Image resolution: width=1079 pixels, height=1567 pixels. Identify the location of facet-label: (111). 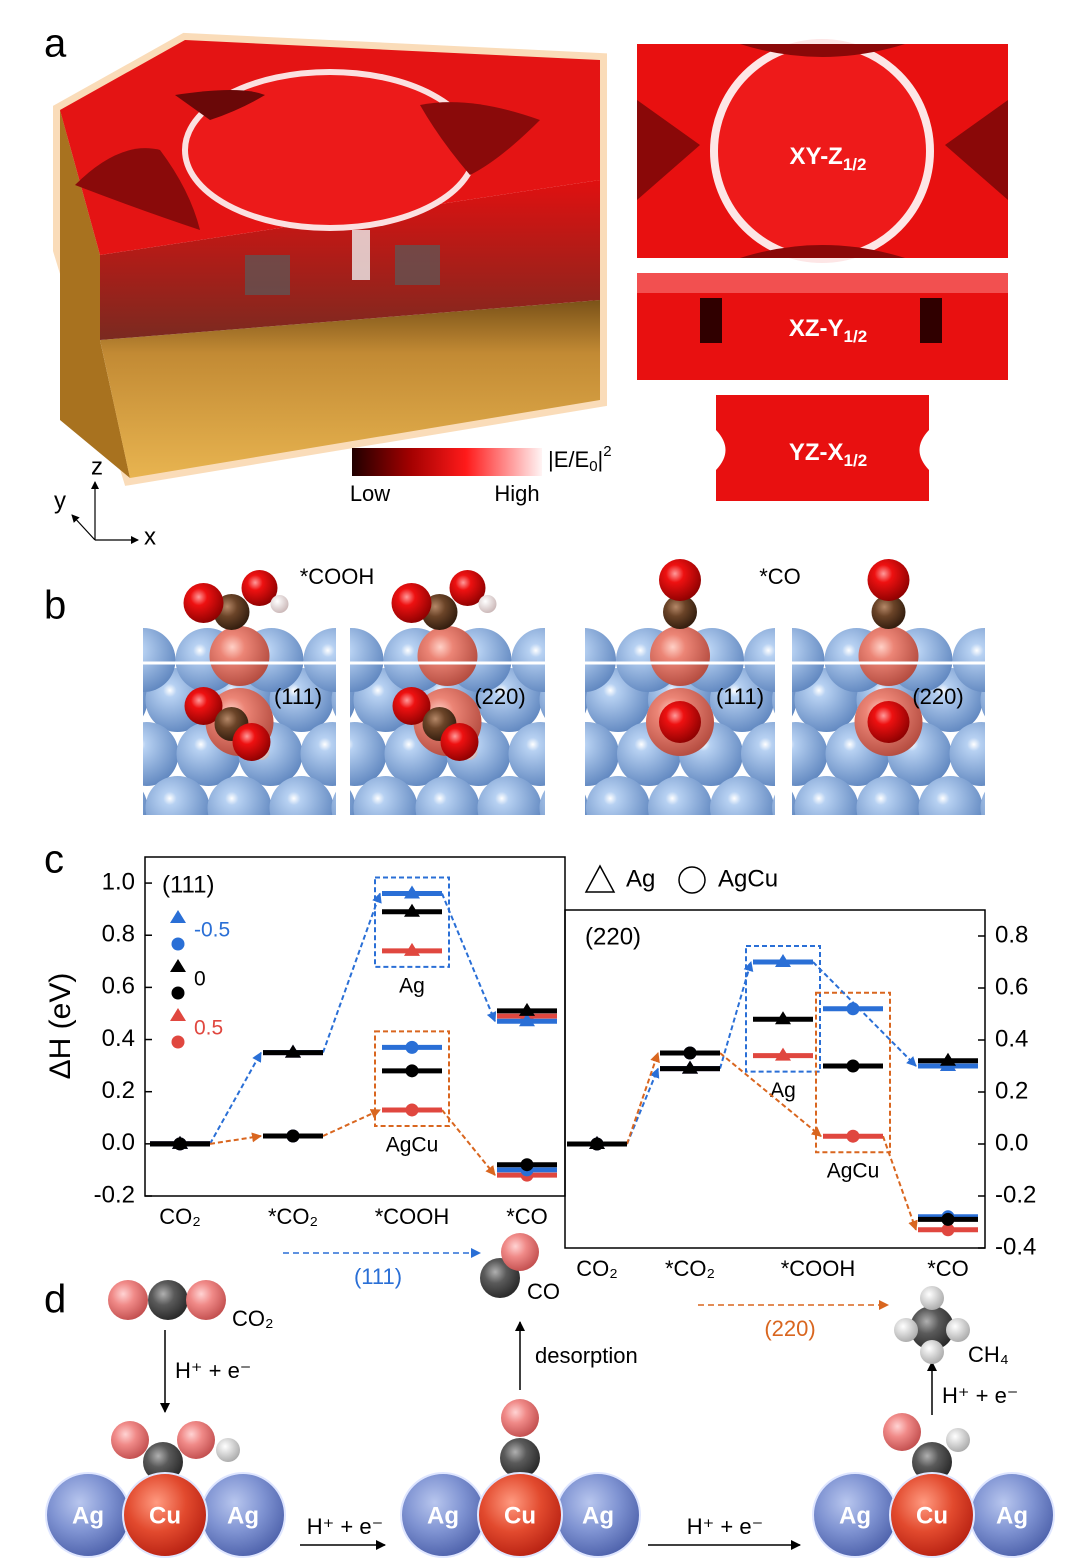
(740, 696).